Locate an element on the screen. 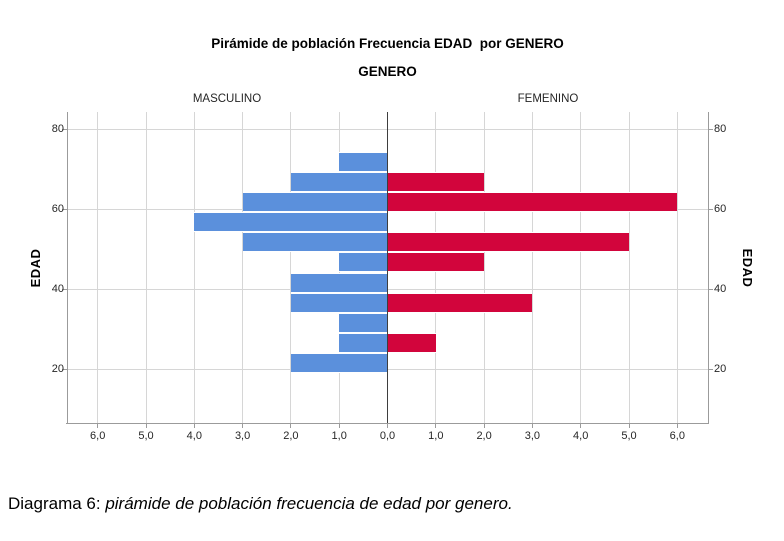  x-tick-label: 0,0 is located at coordinates (387, 436).